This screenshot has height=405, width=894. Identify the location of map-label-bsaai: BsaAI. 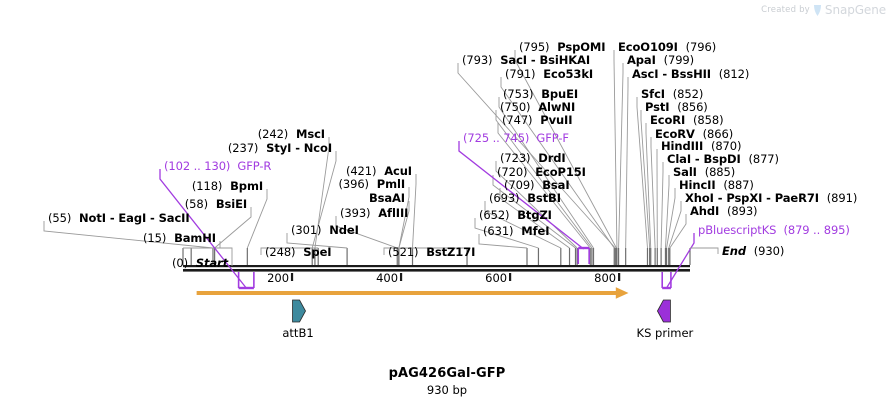
(387, 198).